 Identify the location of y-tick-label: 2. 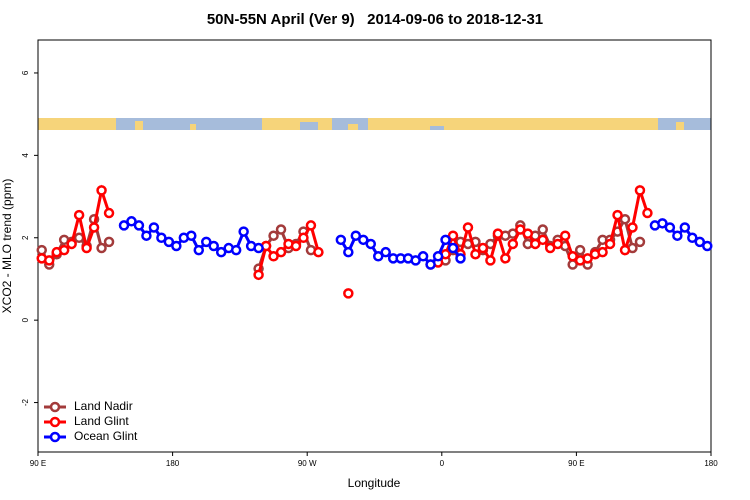
(25, 237).